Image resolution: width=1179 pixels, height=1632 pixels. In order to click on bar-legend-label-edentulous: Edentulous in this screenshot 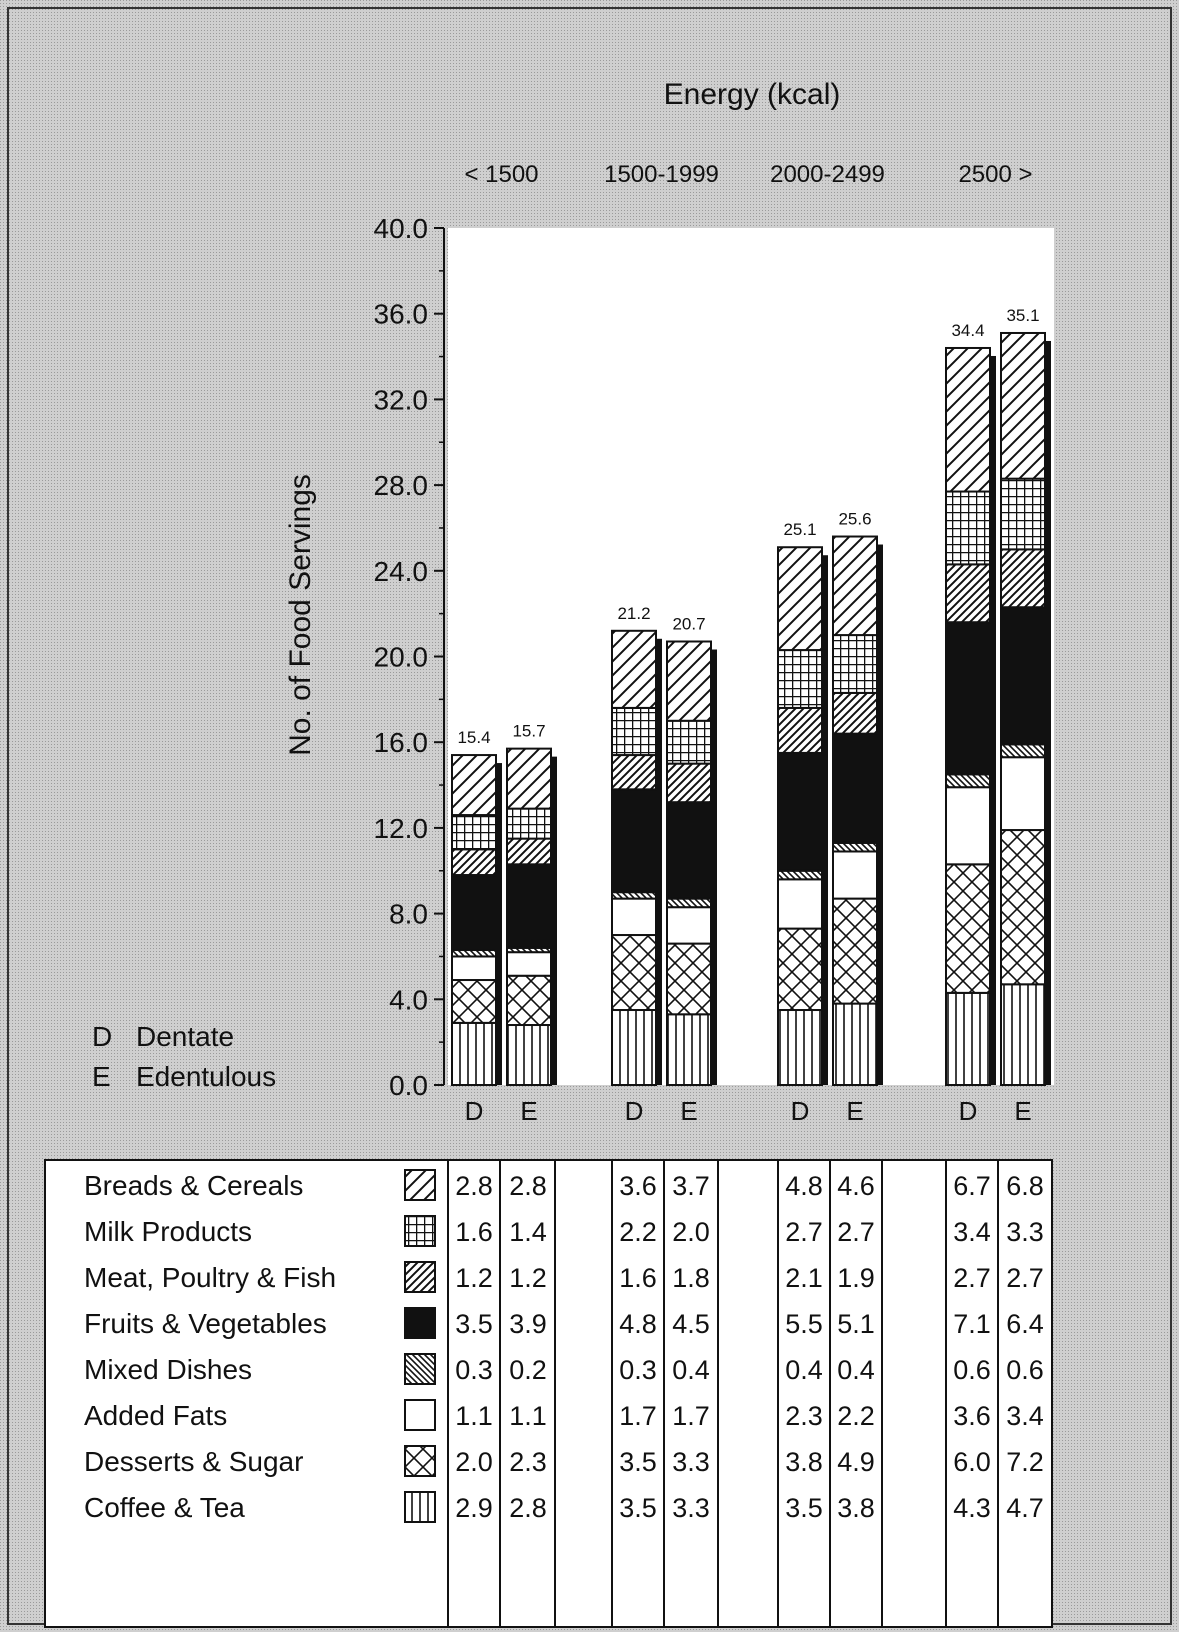, I will do `click(206, 1076)`.